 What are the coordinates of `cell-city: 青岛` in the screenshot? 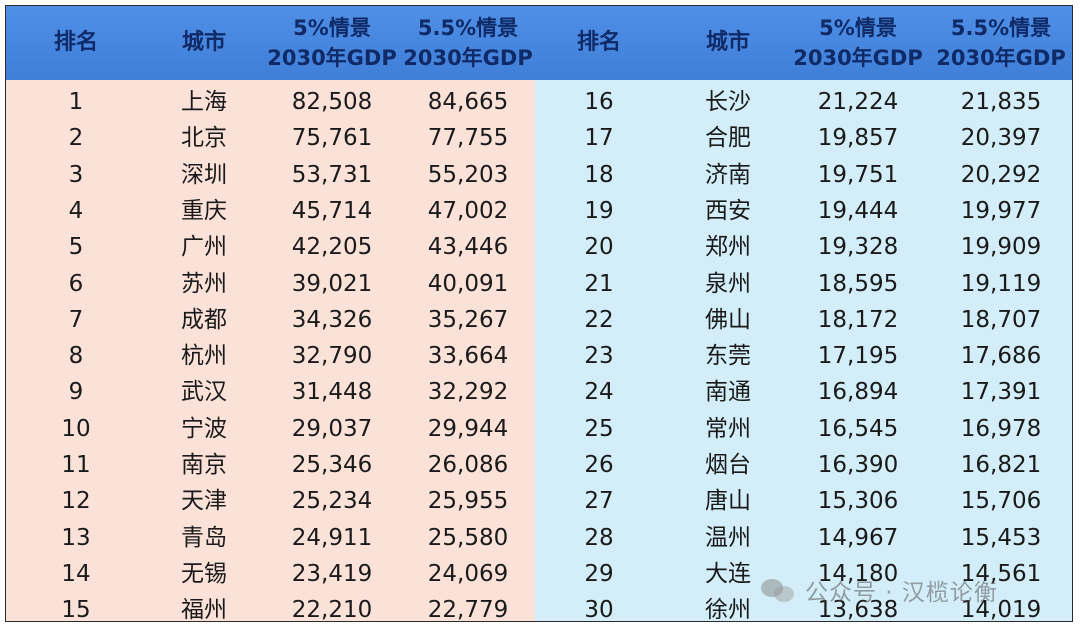 It's located at (204, 537).